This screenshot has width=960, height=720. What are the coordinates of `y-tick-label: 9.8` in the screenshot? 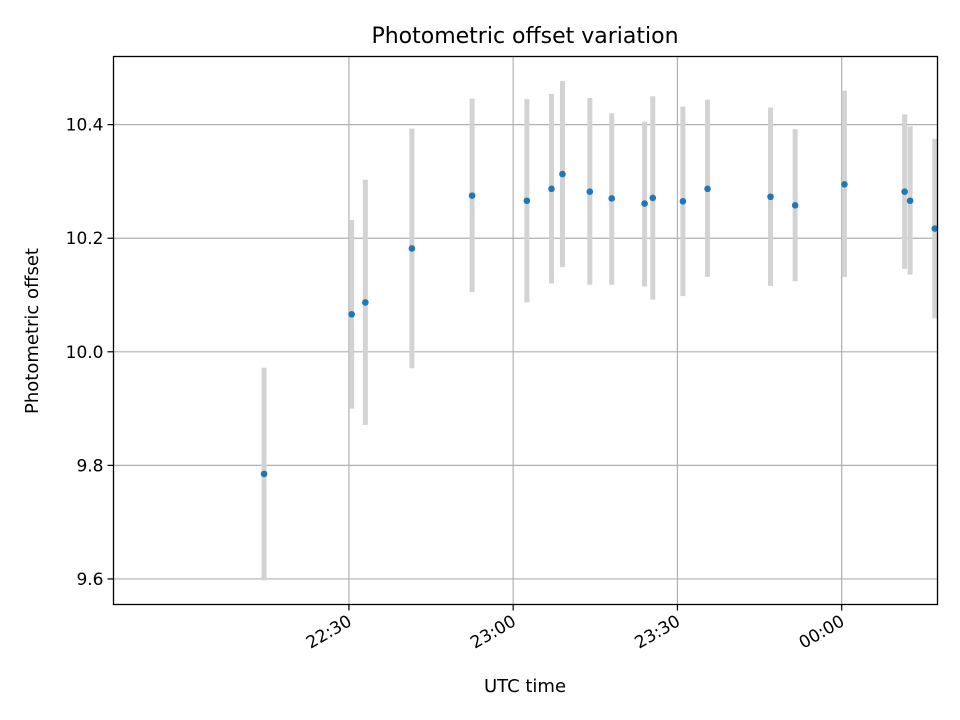 It's located at (89, 466).